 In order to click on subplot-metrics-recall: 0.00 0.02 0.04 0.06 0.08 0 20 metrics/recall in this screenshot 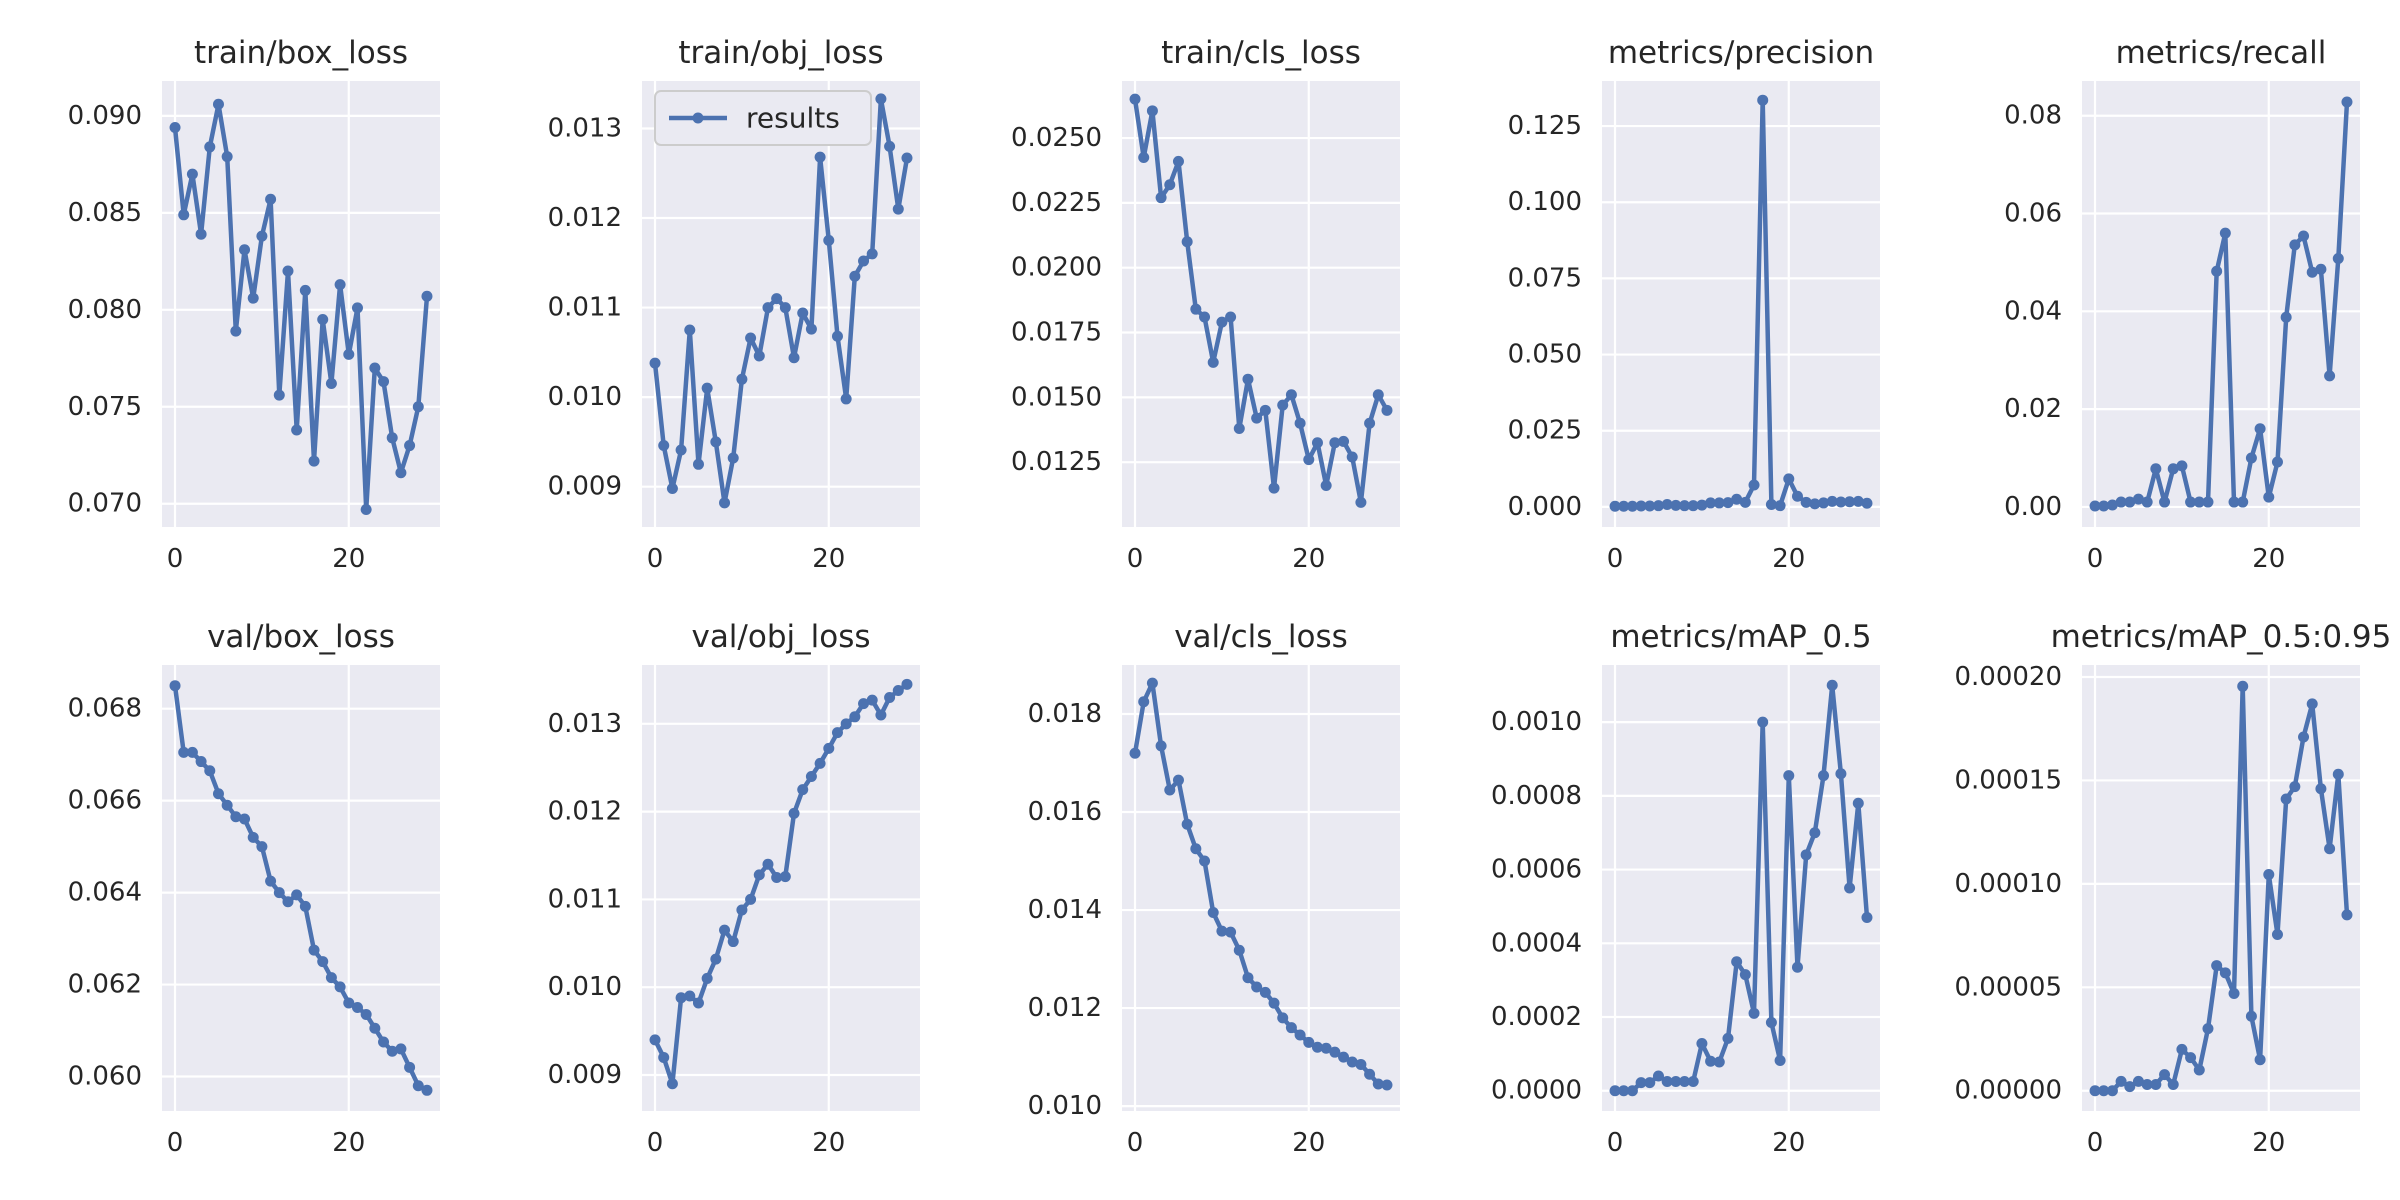, I will do `click(2182, 304)`.